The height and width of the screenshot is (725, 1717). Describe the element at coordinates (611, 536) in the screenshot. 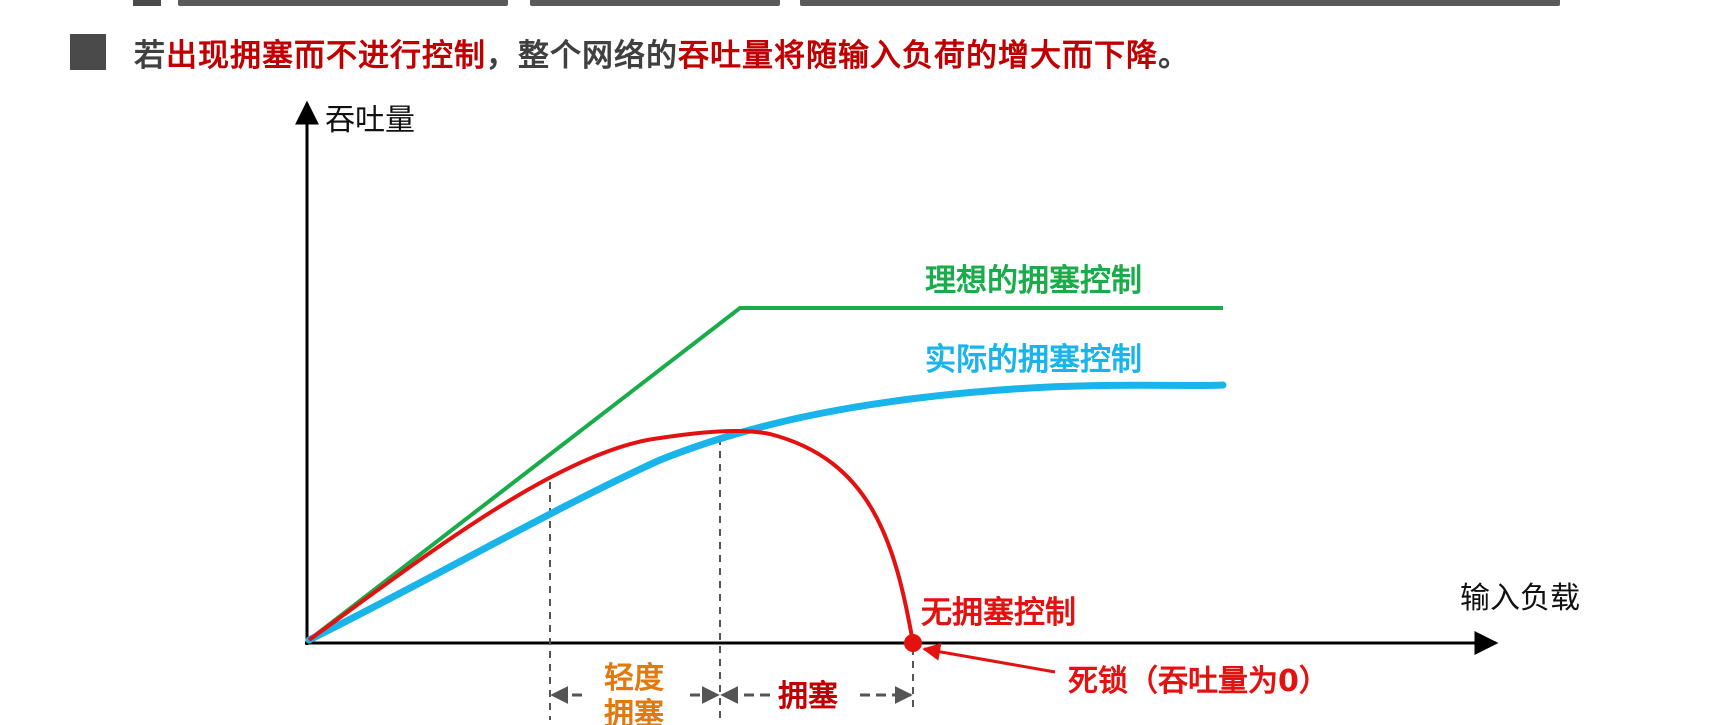

I see `no-congestion-control-curve` at that location.